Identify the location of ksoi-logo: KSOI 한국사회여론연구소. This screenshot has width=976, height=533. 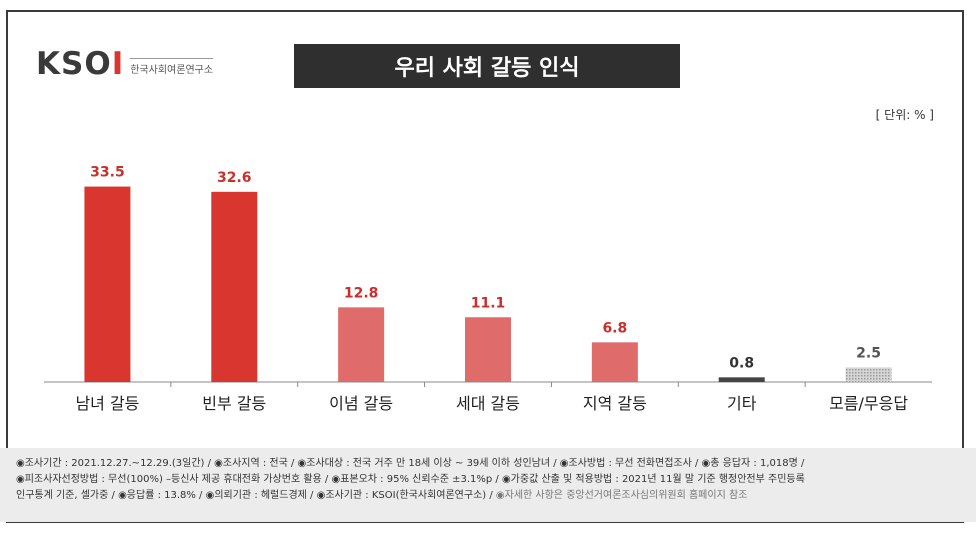
(125, 64).